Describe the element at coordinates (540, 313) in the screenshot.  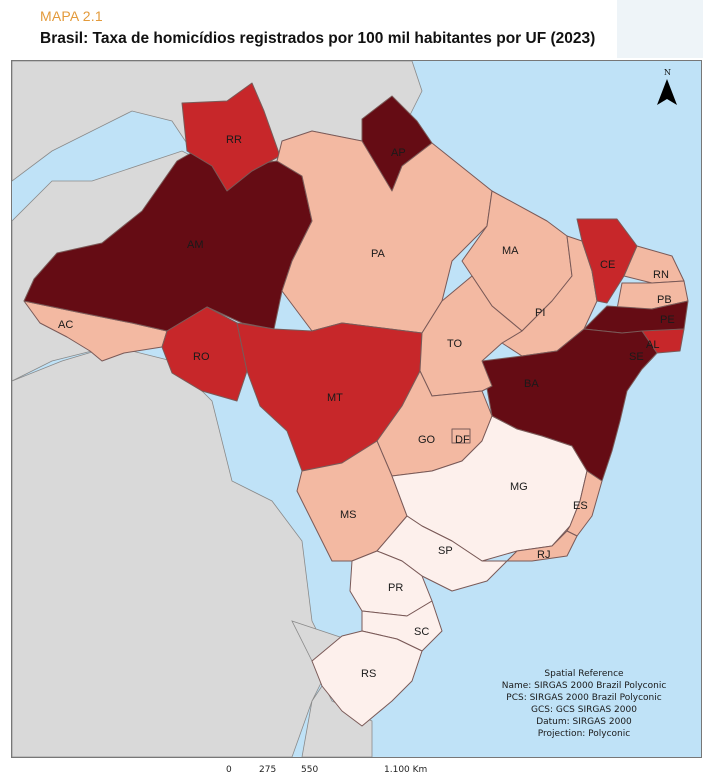
I see `label-PI: PI` at that location.